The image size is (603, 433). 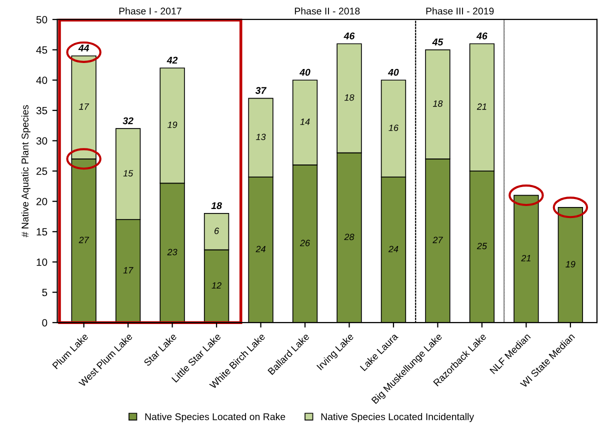 I want to click on total-label: 45, so click(x=438, y=42).